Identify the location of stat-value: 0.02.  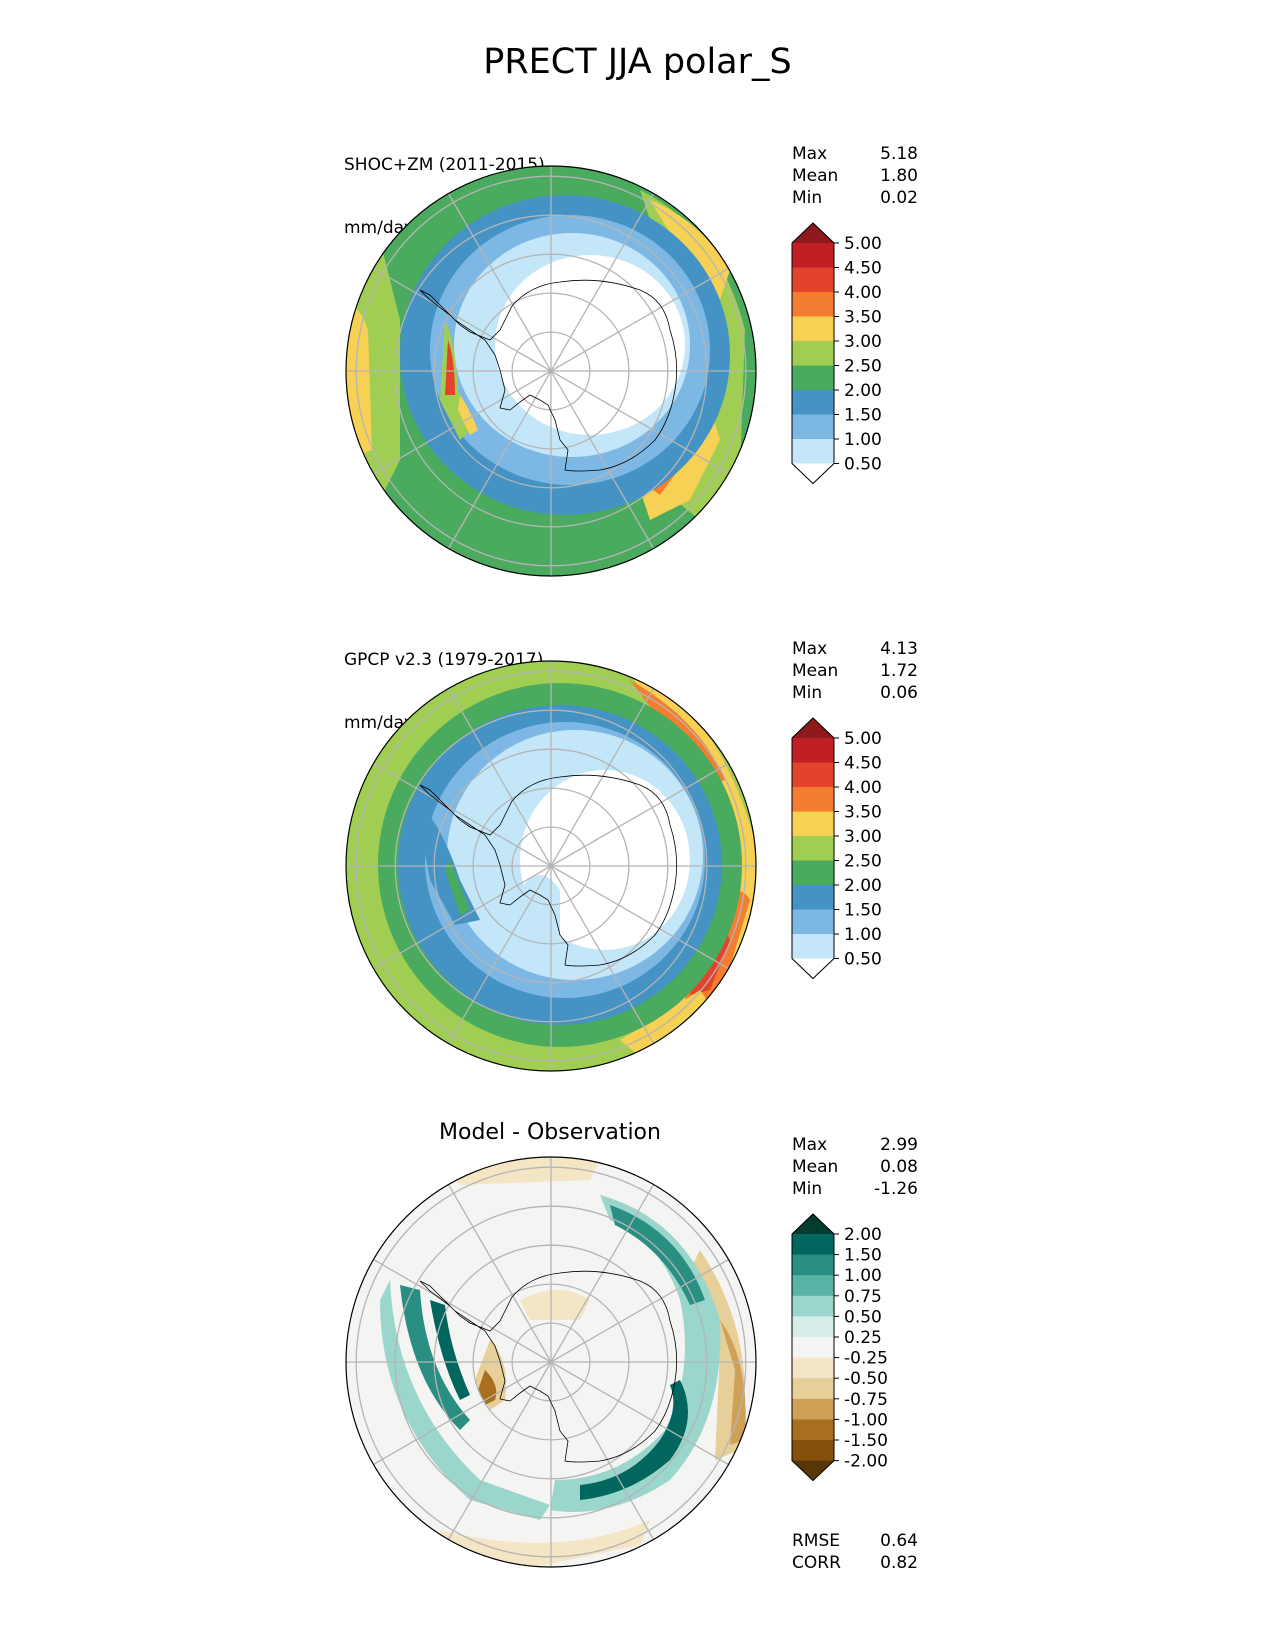
(899, 198).